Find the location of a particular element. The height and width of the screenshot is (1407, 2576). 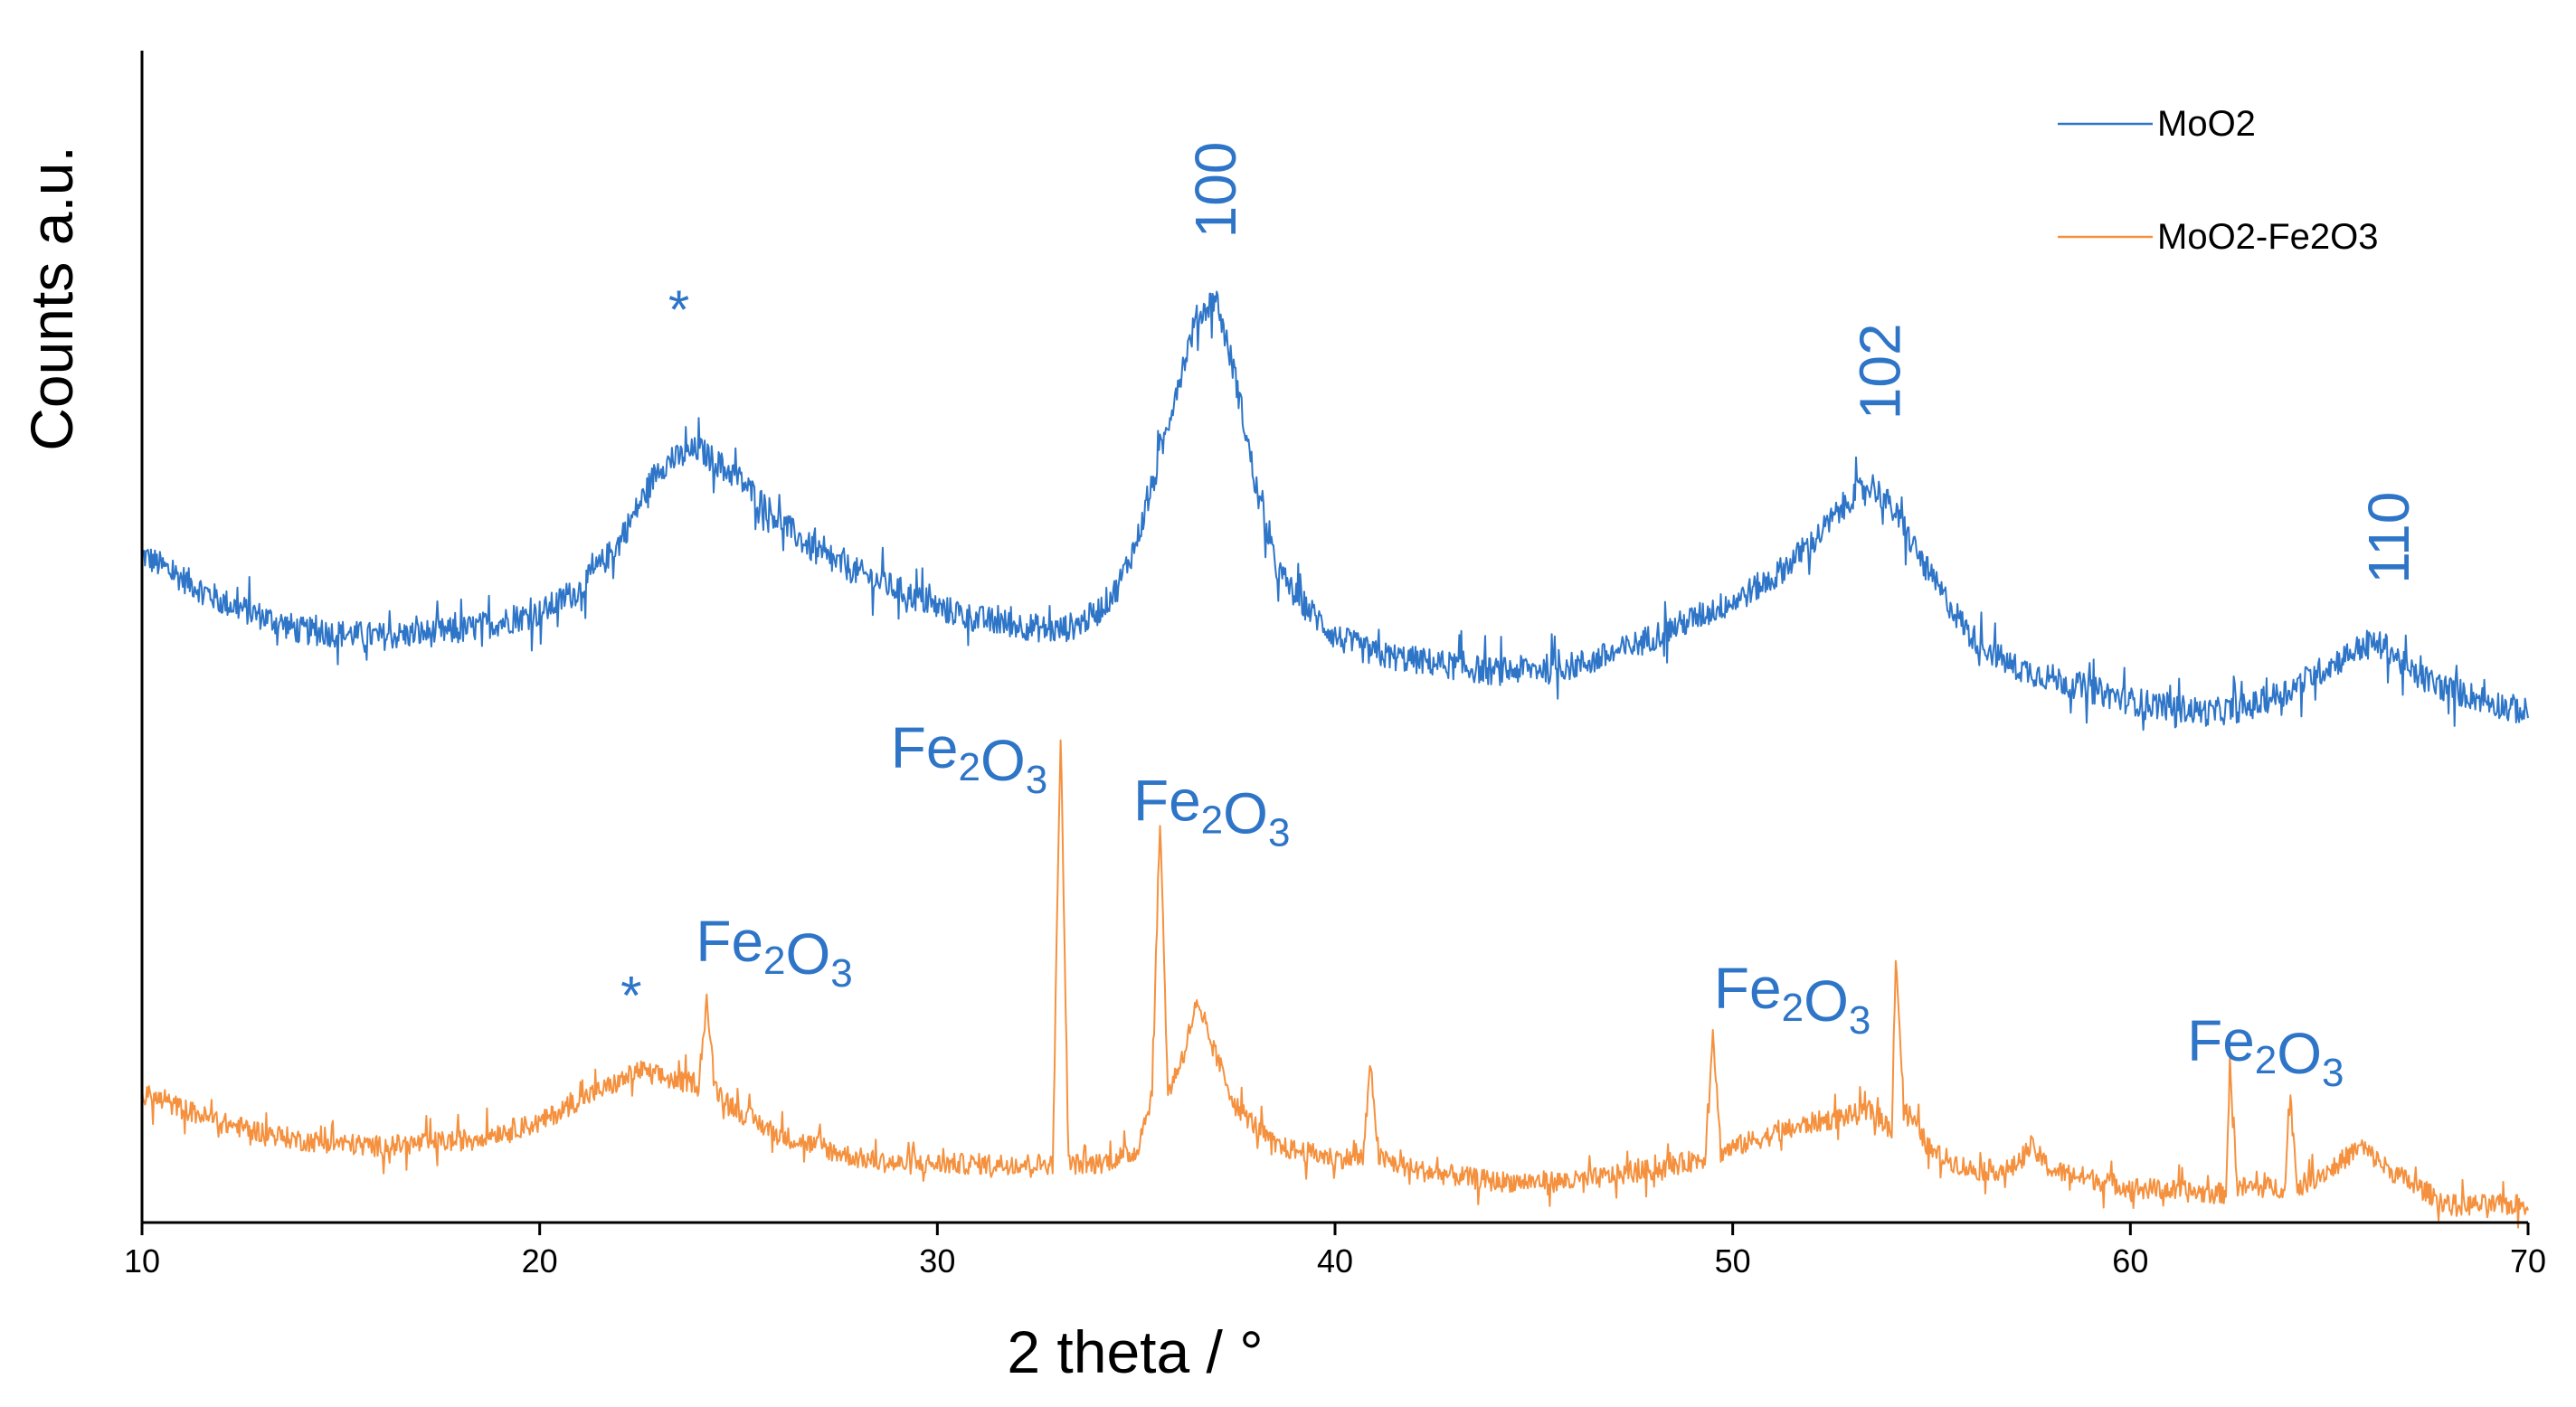

x-axis-title: 2 theta / ° is located at coordinates (1135, 1351).